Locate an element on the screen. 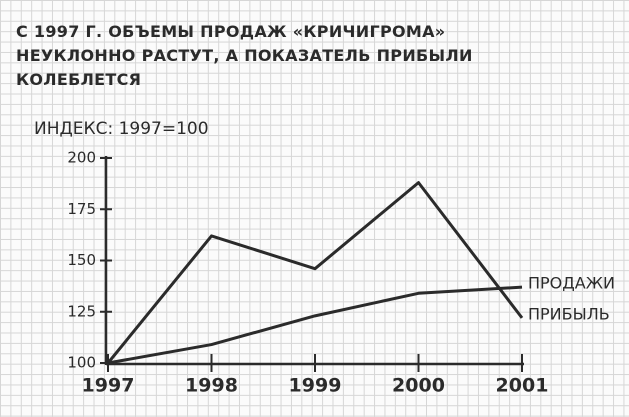  x-tick-label: 1998 is located at coordinates (211, 386).